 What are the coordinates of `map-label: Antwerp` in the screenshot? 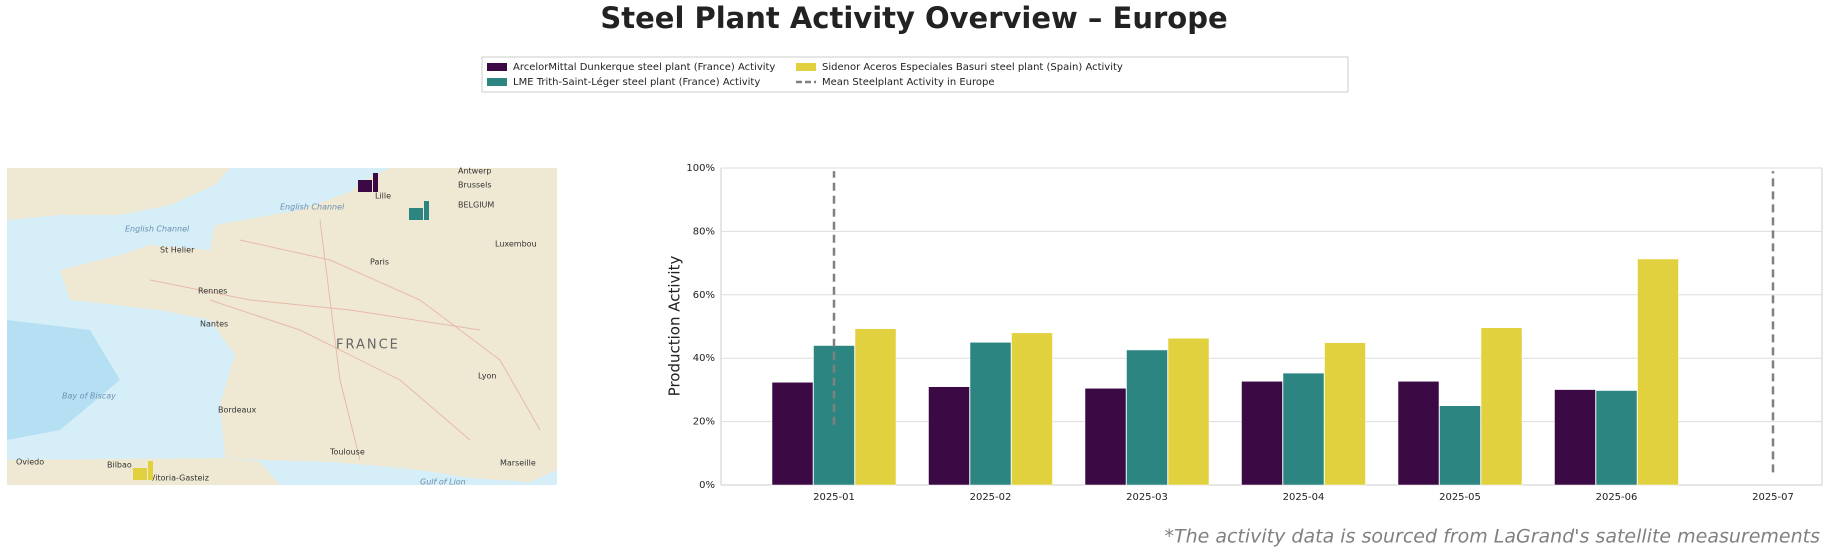 It's located at (475, 171).